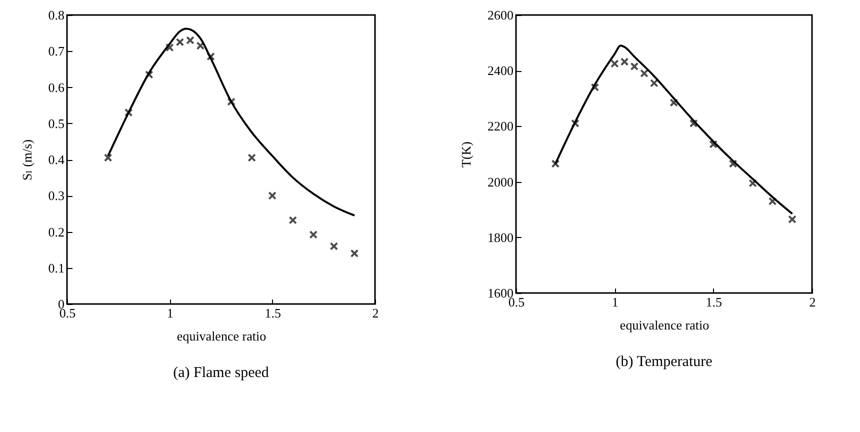 The image size is (860, 432). What do you see at coordinates (26, 160) in the screenshot?
I see `y-axis-title: Sₗ (m/s)` at bounding box center [26, 160].